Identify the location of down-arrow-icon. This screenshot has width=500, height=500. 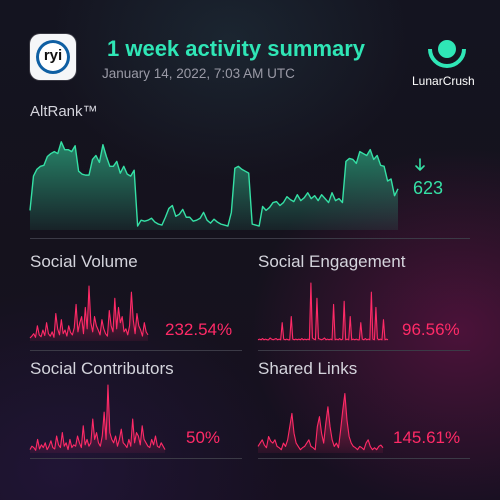
(420, 165).